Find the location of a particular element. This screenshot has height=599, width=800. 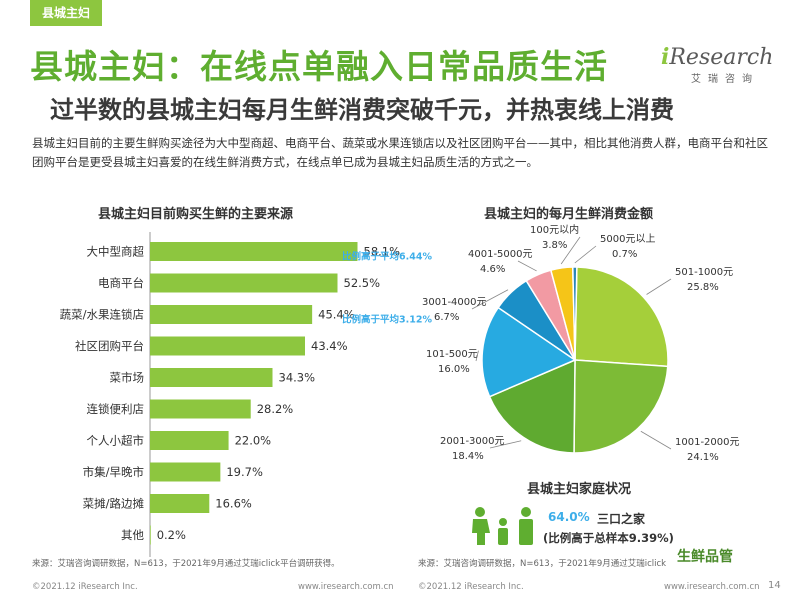

pie-slice-value: 24.1% is located at coordinates (703, 457).